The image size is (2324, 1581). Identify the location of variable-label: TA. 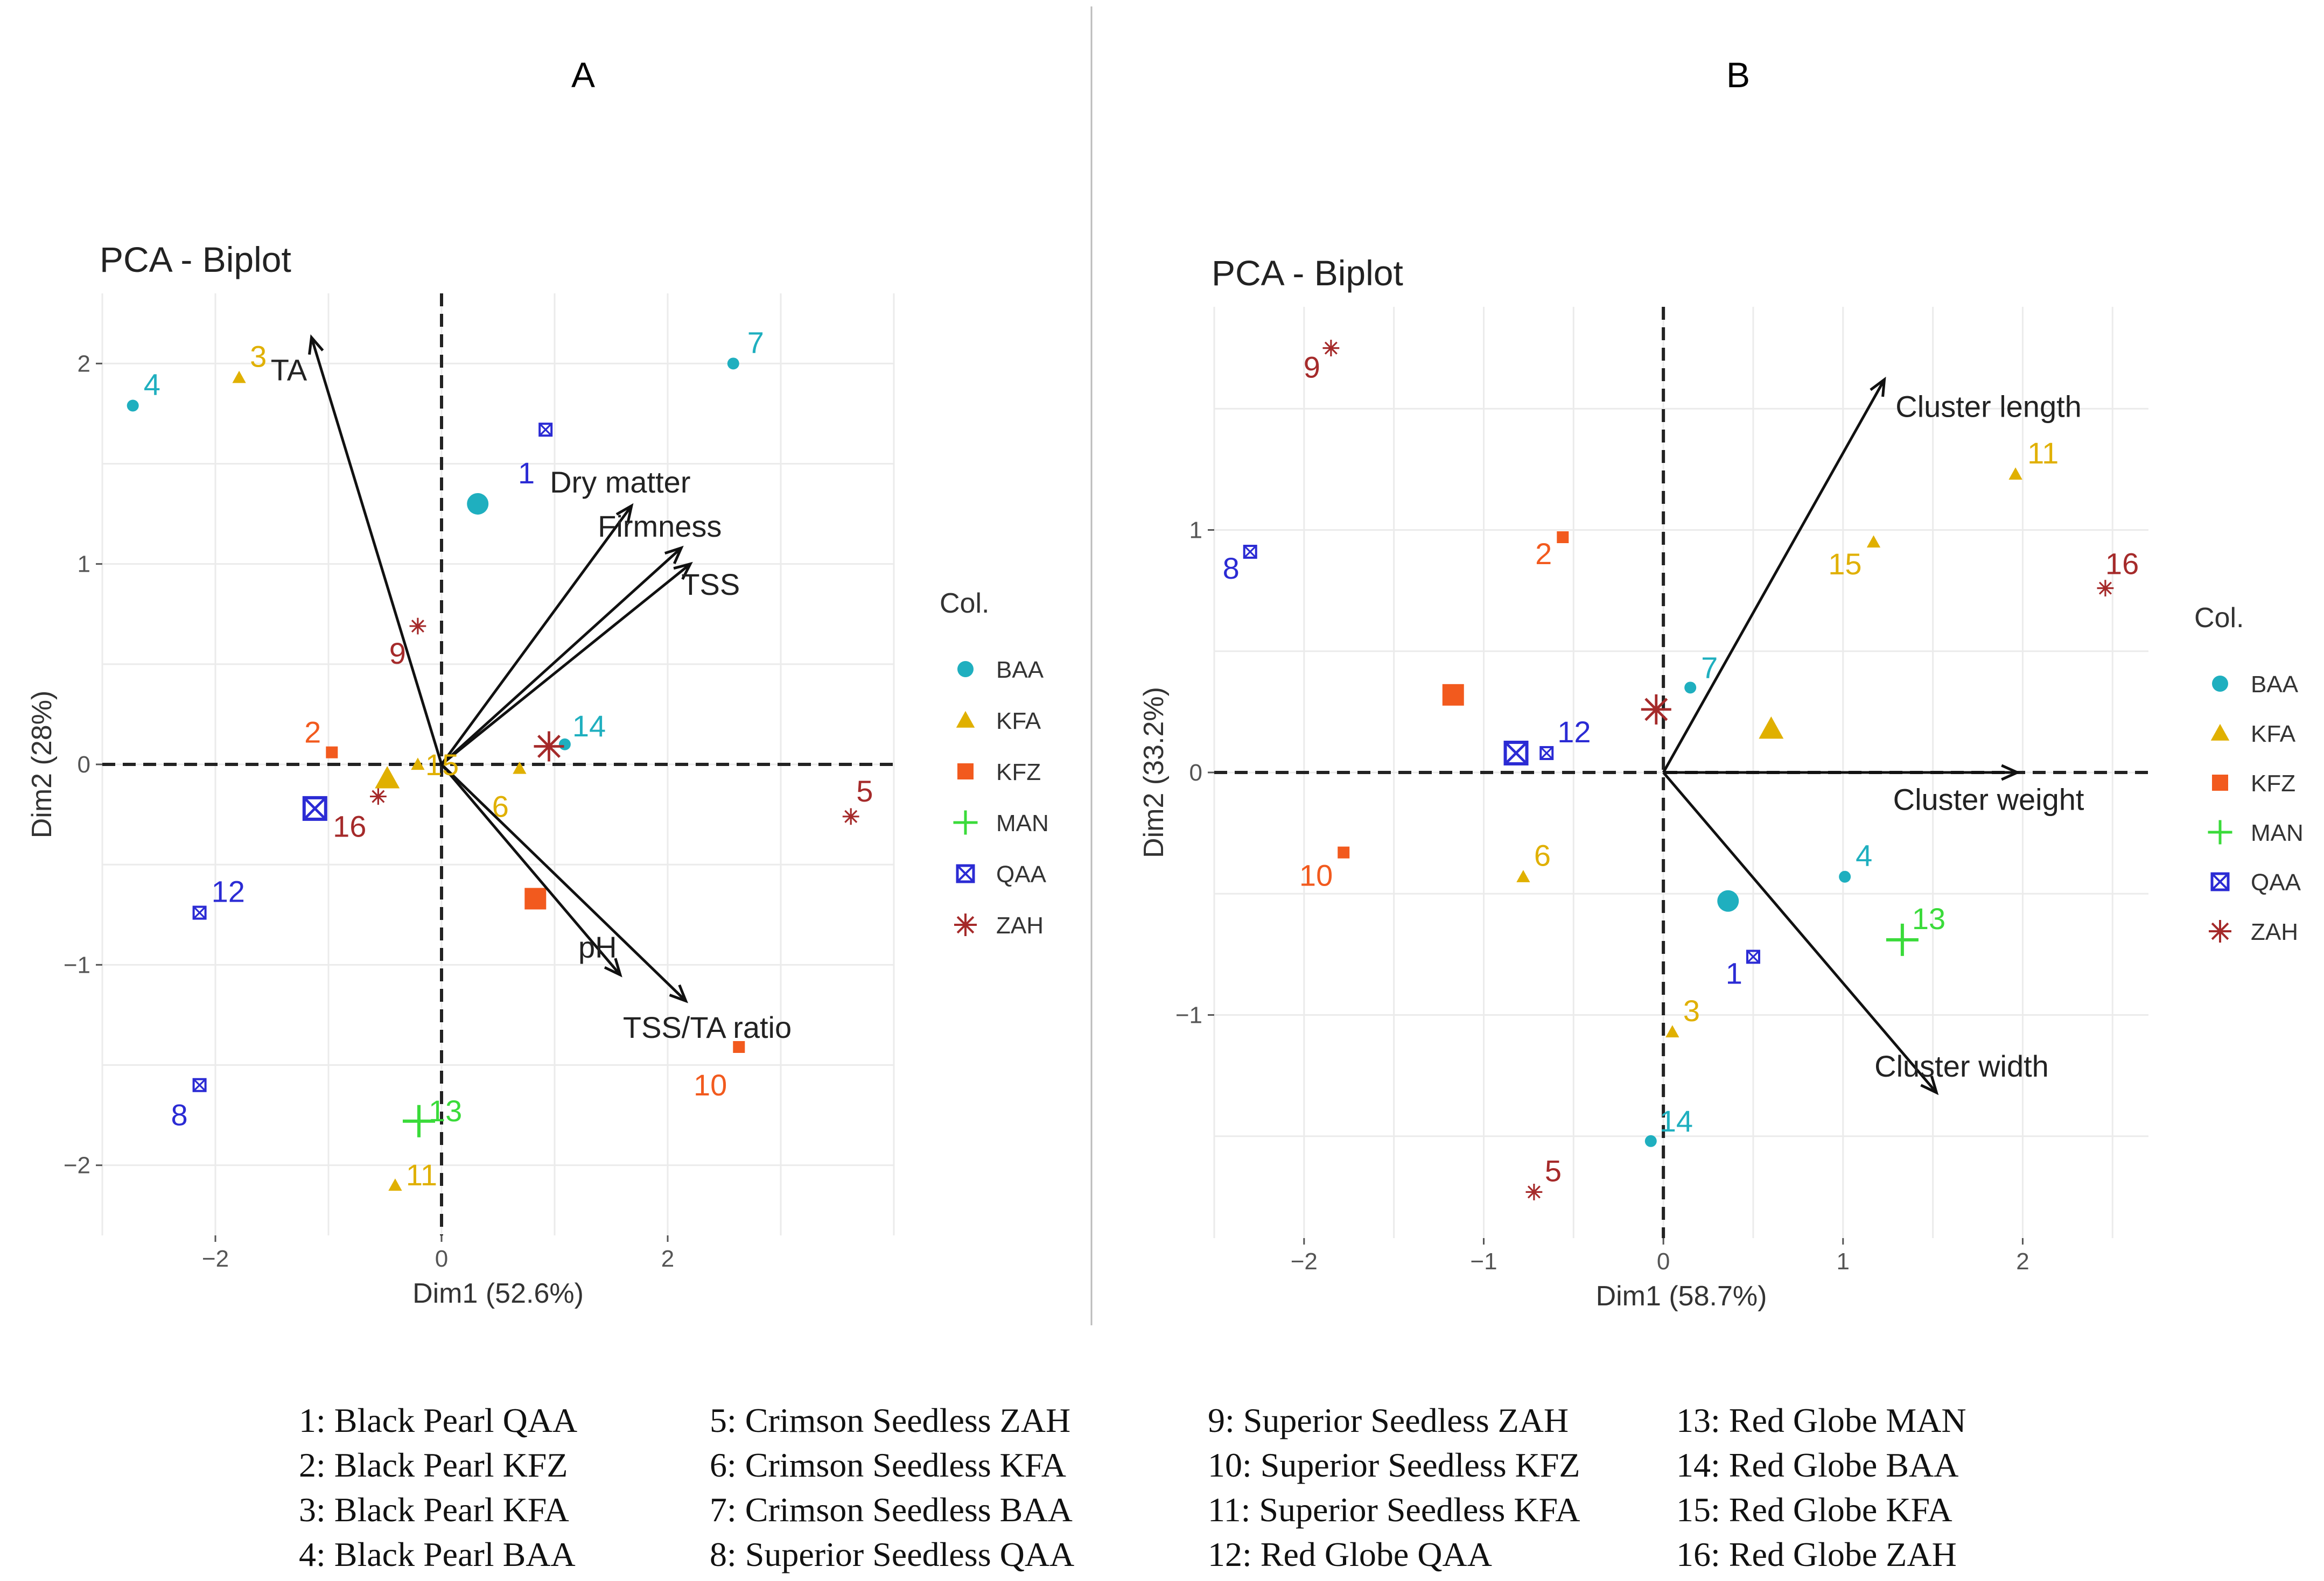
(289, 370).